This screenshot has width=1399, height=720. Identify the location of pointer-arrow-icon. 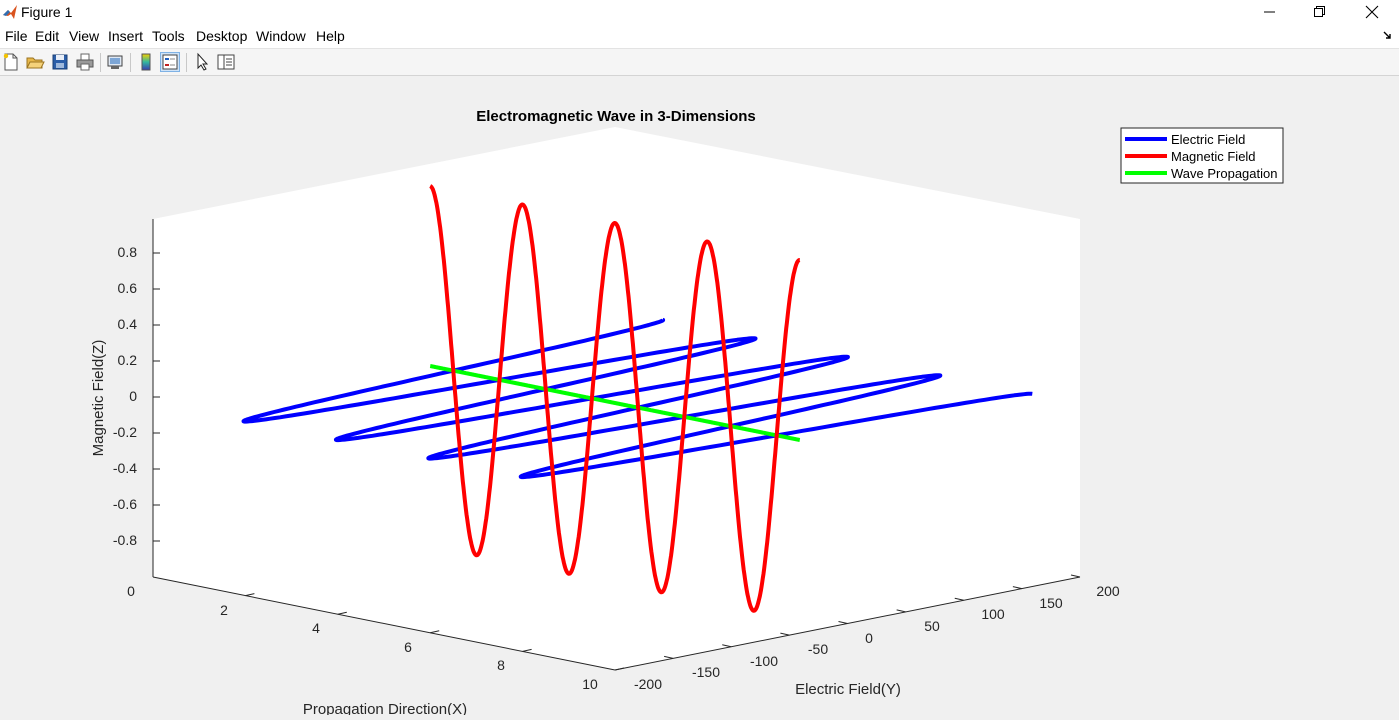
(203, 61).